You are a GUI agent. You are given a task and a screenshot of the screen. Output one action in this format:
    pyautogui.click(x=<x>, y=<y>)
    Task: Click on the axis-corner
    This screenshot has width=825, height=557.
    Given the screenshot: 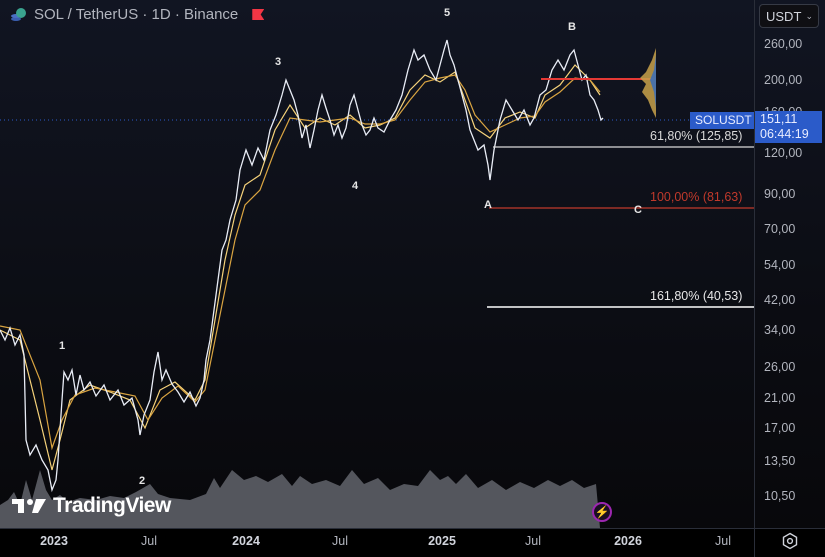 What is the action you would take?
    pyautogui.click(x=789, y=542)
    